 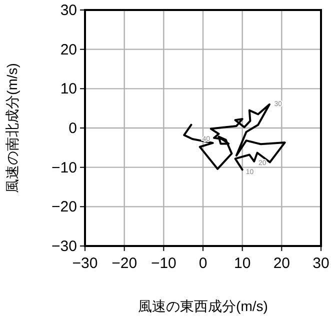 I want to click on x-tick-label: 20, so click(x=281, y=263).